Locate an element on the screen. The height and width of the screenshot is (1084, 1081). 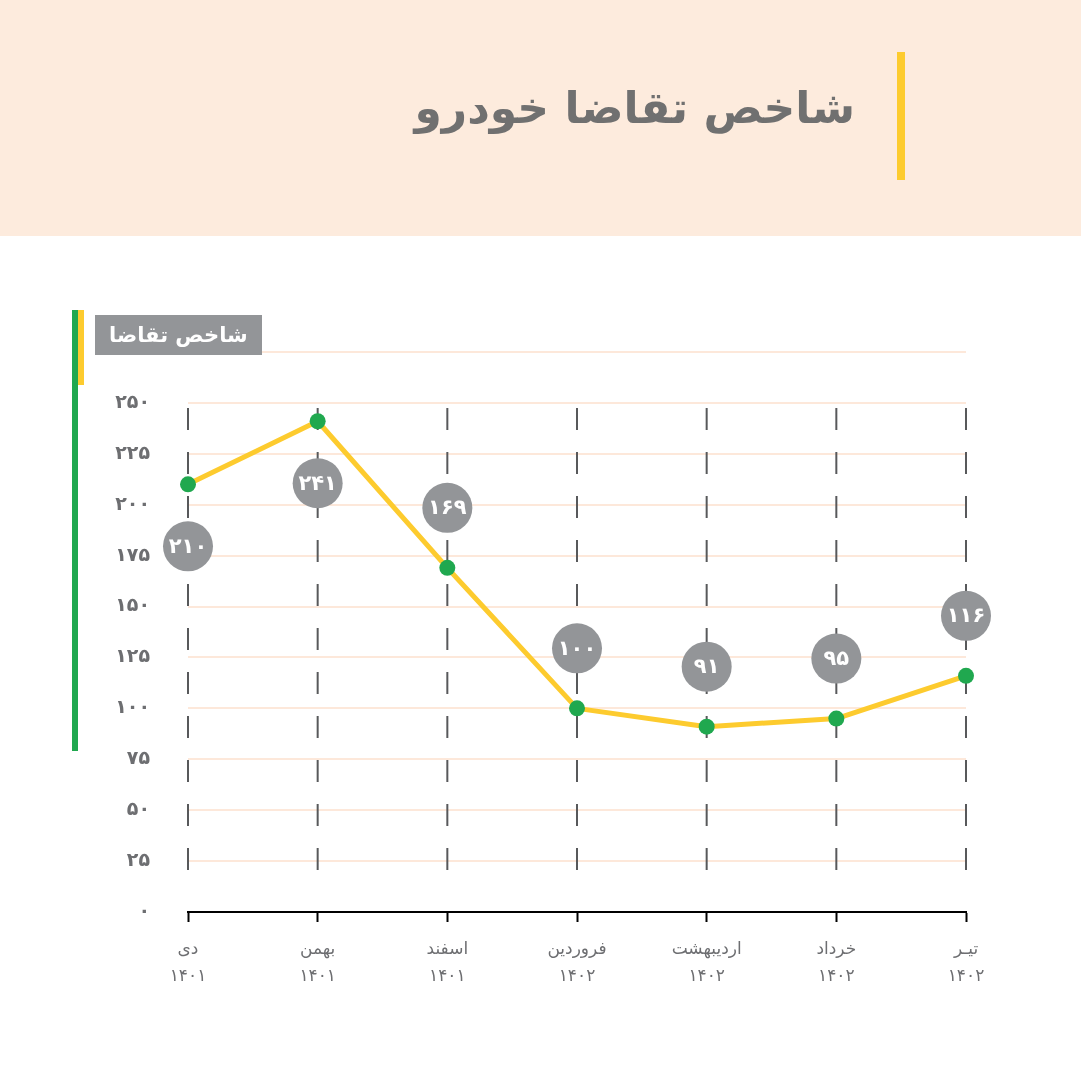
x-tick-label: اردیبهشت ۱۴۰۲ is located at coordinates (706, 962).